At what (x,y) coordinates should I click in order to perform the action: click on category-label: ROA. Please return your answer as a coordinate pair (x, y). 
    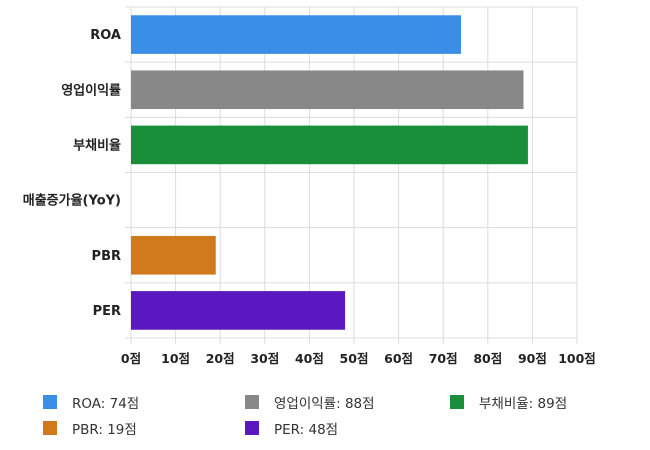
    Looking at the image, I should click on (105, 35).